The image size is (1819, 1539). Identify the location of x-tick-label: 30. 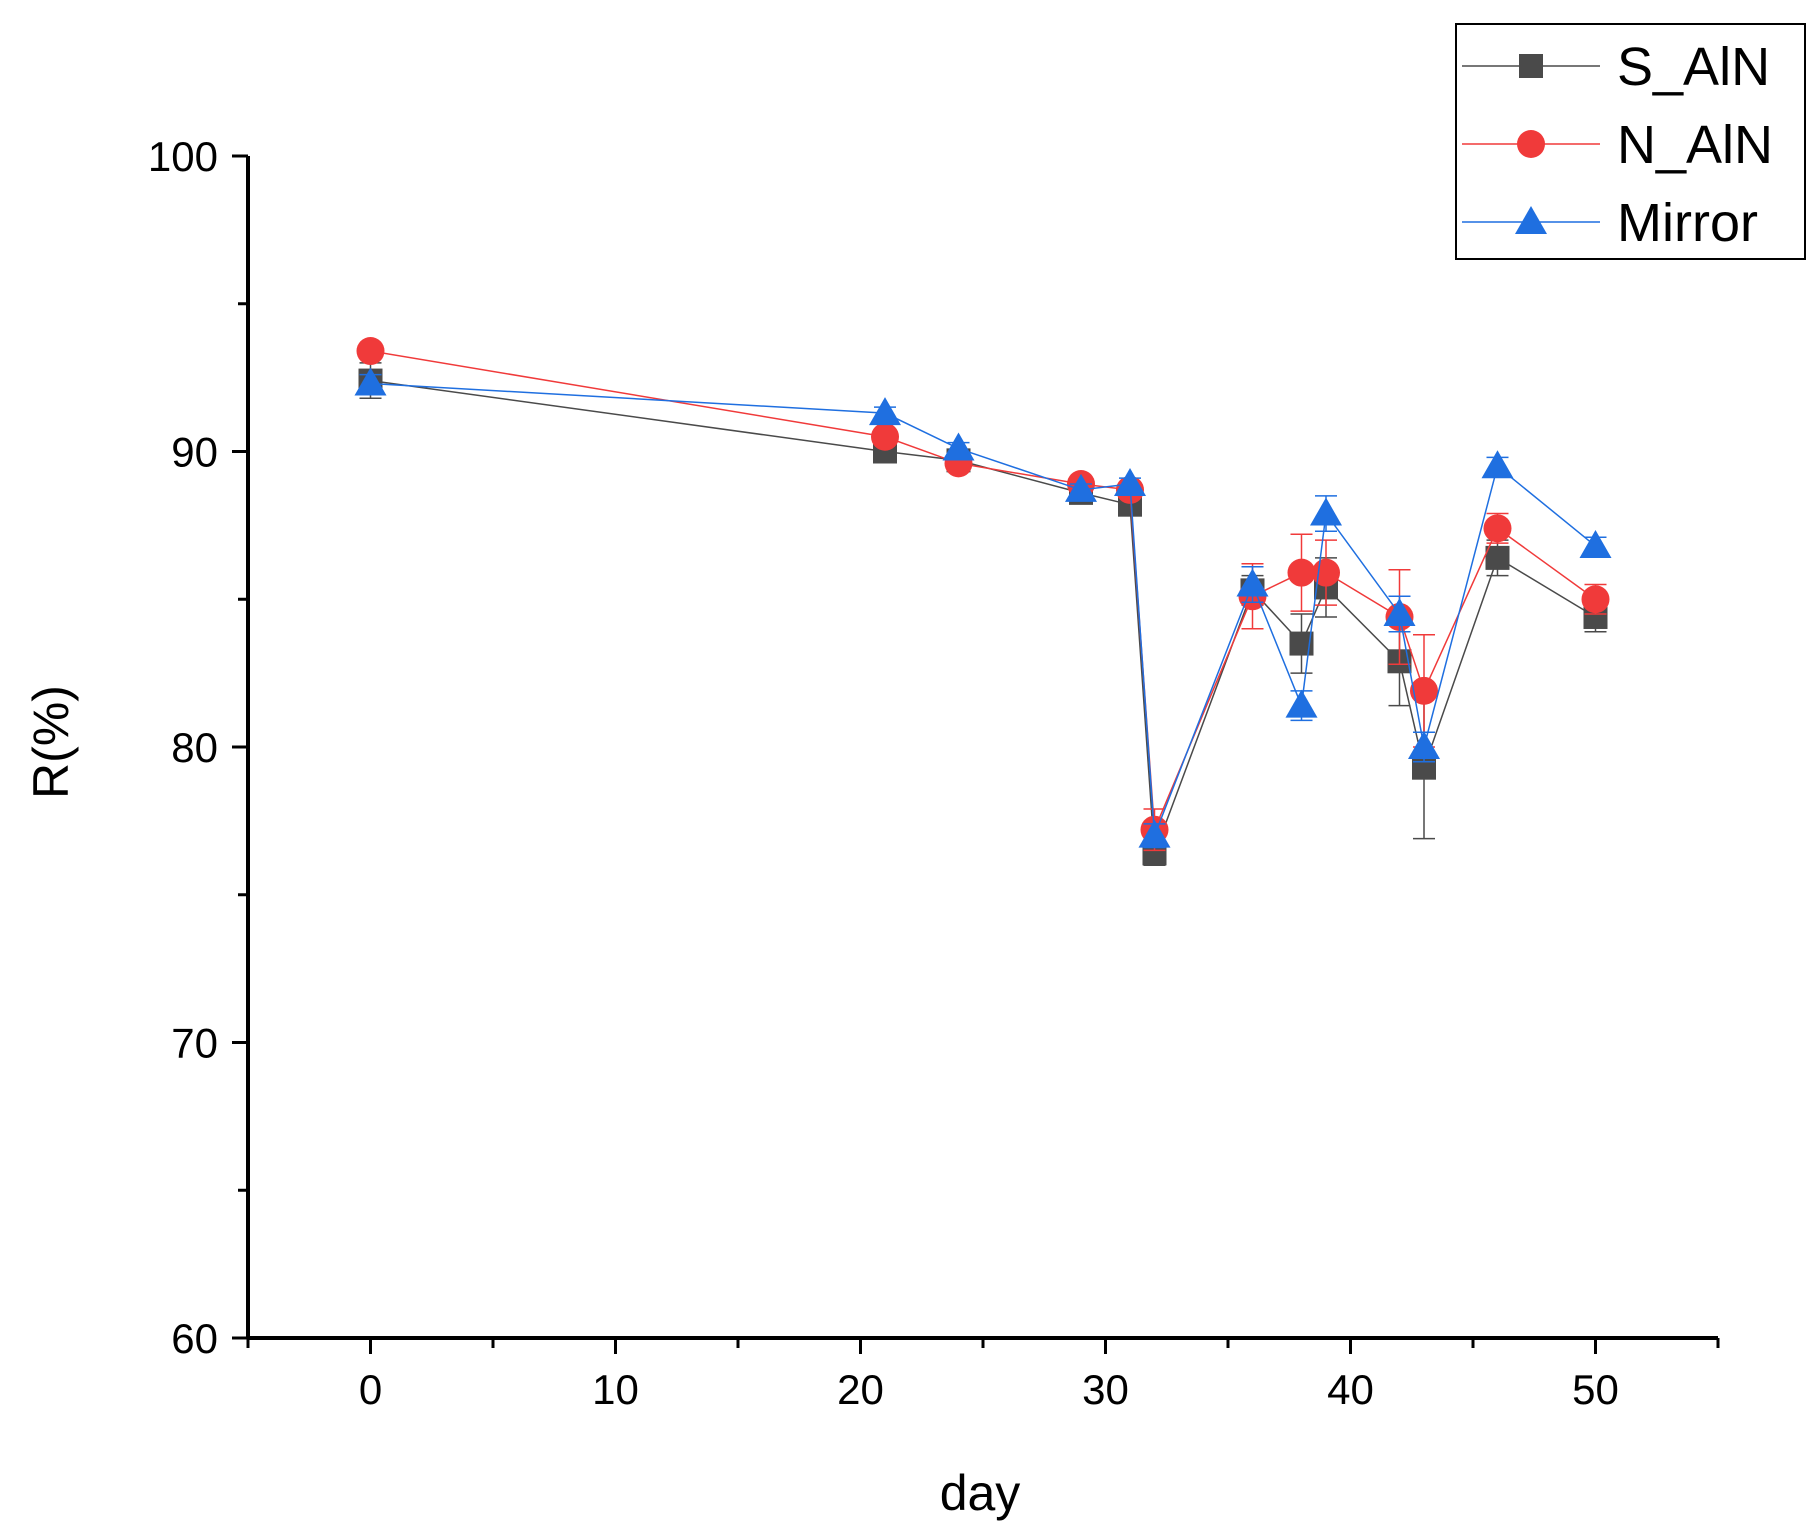
(1105, 1389).